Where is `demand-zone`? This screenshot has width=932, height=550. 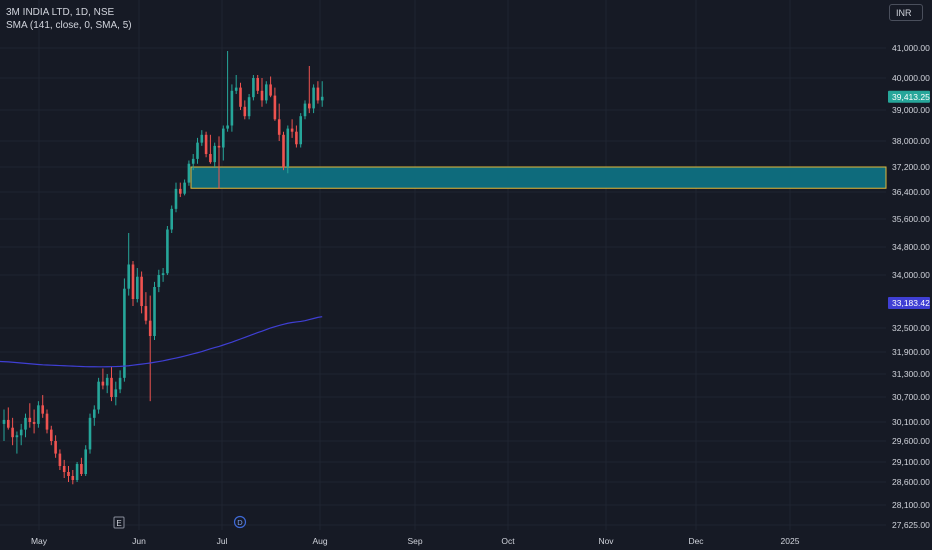 demand-zone is located at coordinates (538, 177).